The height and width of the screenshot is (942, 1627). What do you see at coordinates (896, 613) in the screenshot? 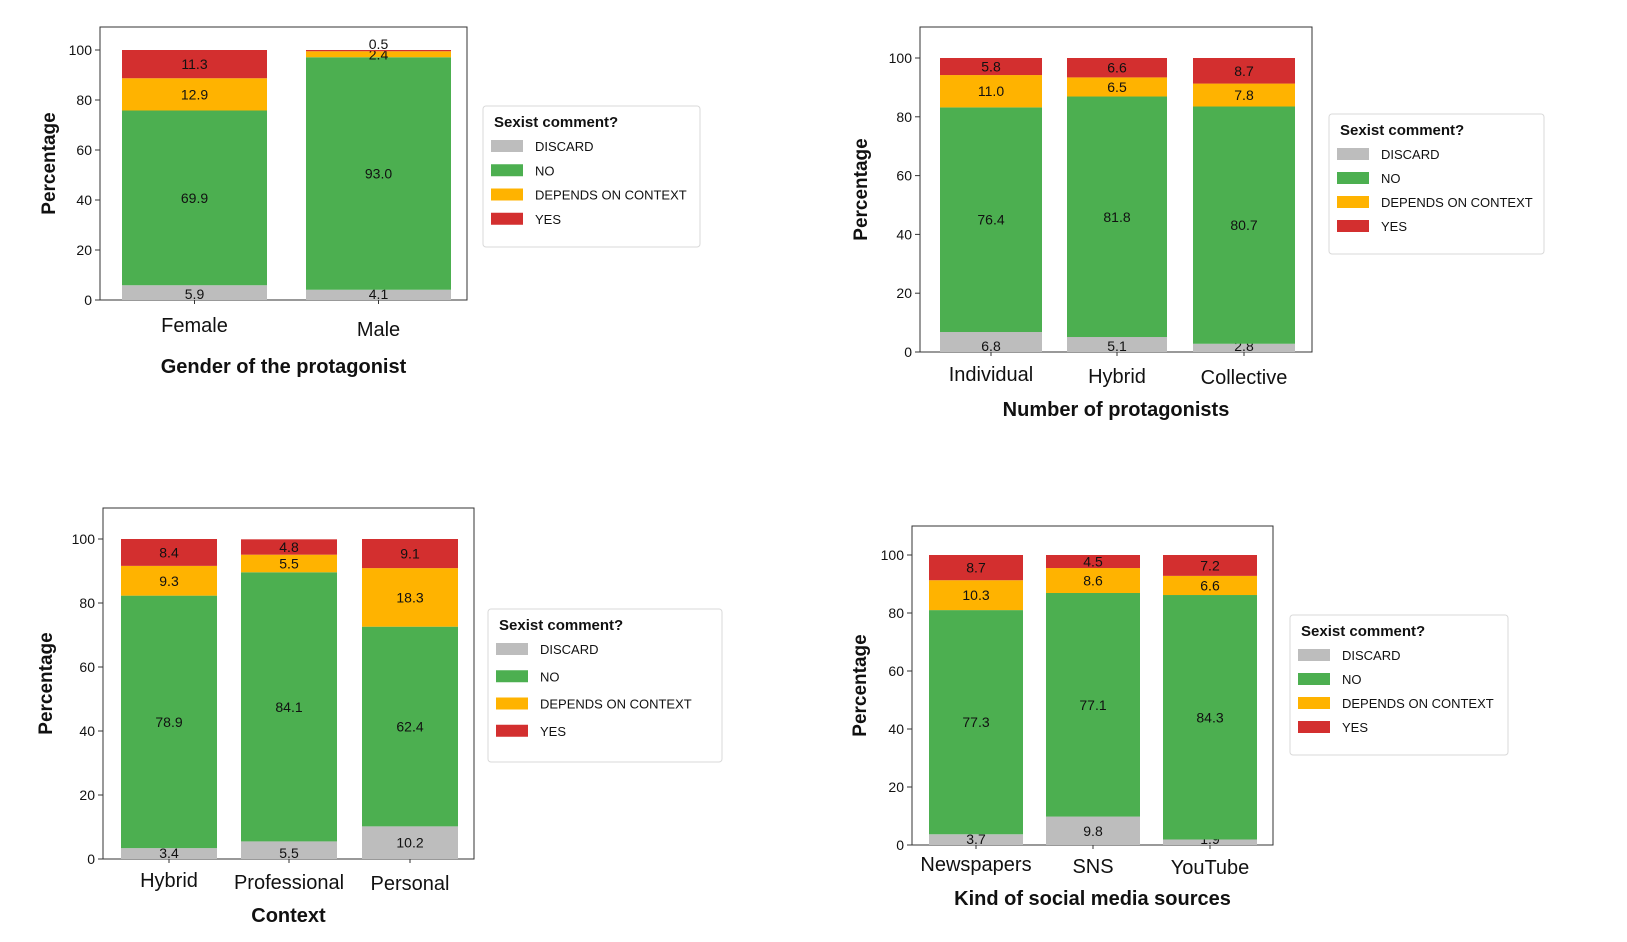
I see `y-tick-label: 80` at bounding box center [896, 613].